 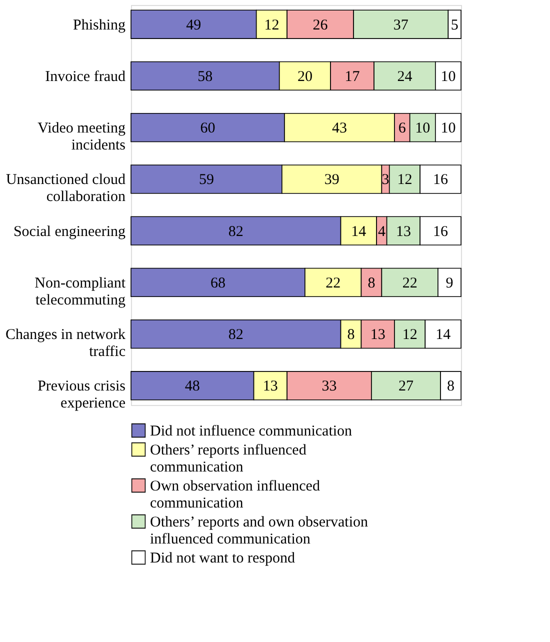 What do you see at coordinates (386, 180) in the screenshot?
I see `data-label: 3` at bounding box center [386, 180].